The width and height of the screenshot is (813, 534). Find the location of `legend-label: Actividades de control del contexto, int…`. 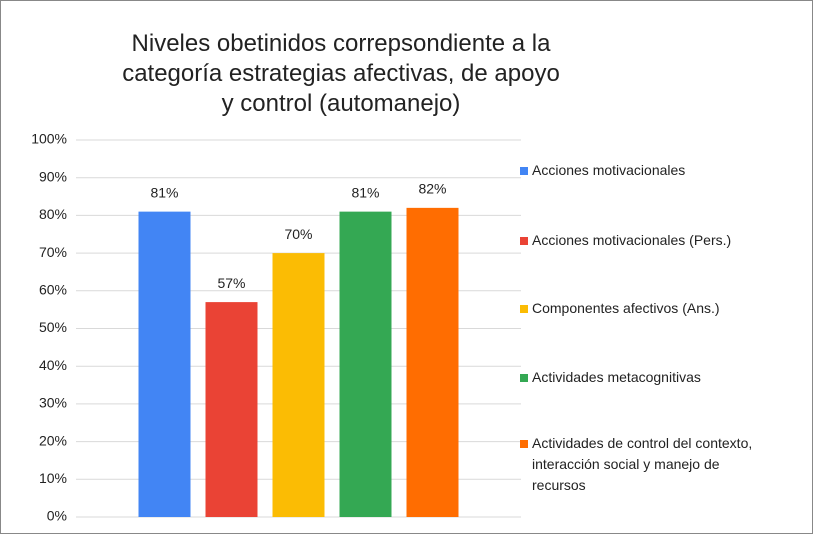

legend-label: Actividades de control del contexto, int… is located at coordinates (642, 464).